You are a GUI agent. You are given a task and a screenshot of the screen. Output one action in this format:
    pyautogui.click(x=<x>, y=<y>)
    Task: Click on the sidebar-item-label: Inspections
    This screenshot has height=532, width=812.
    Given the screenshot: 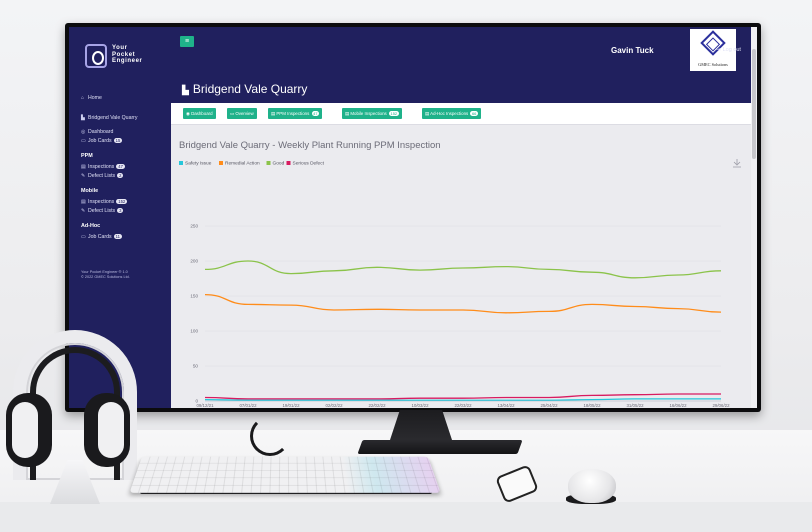 What is the action you would take?
    pyautogui.click(x=101, y=202)
    